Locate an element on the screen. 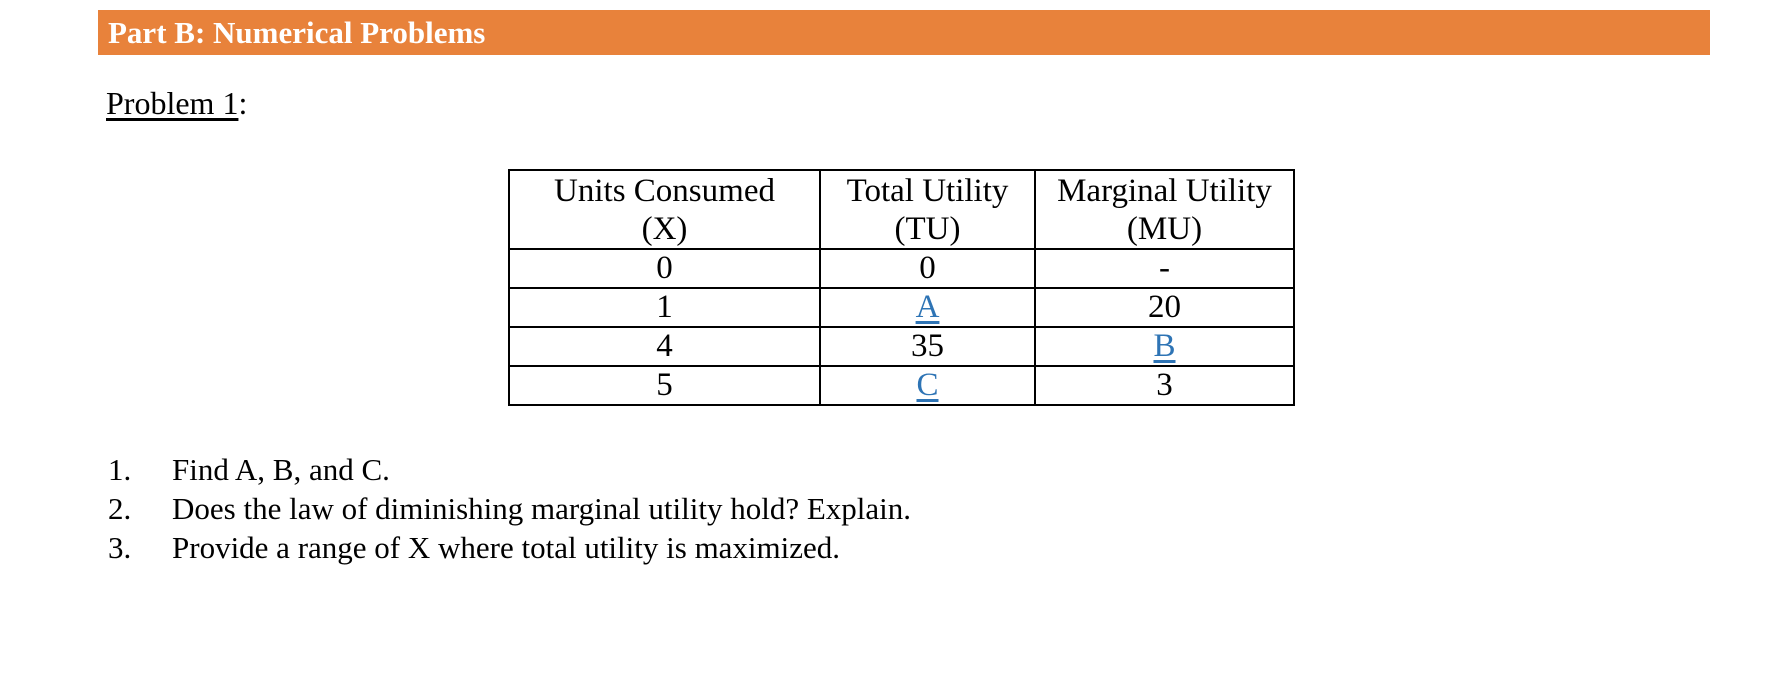 The image size is (1775, 689). cell-x-3: 5 is located at coordinates (664, 385).